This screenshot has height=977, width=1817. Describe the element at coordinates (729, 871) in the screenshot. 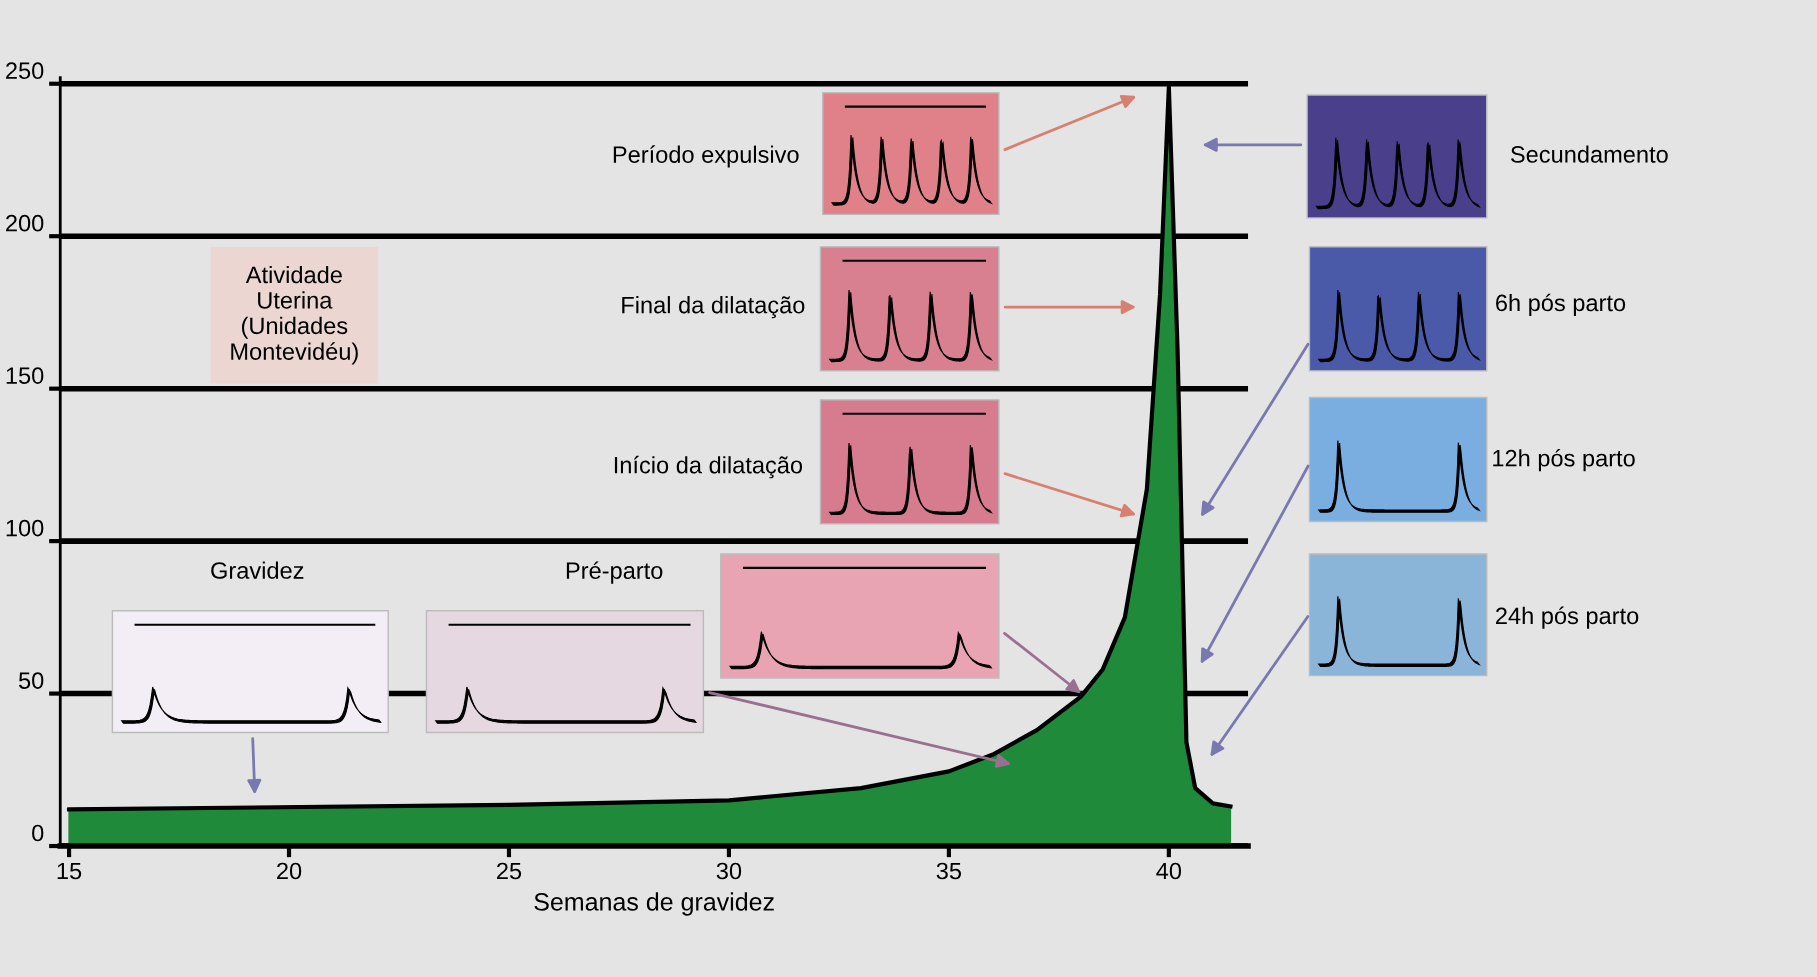

I see `x-tick-label: 30` at that location.